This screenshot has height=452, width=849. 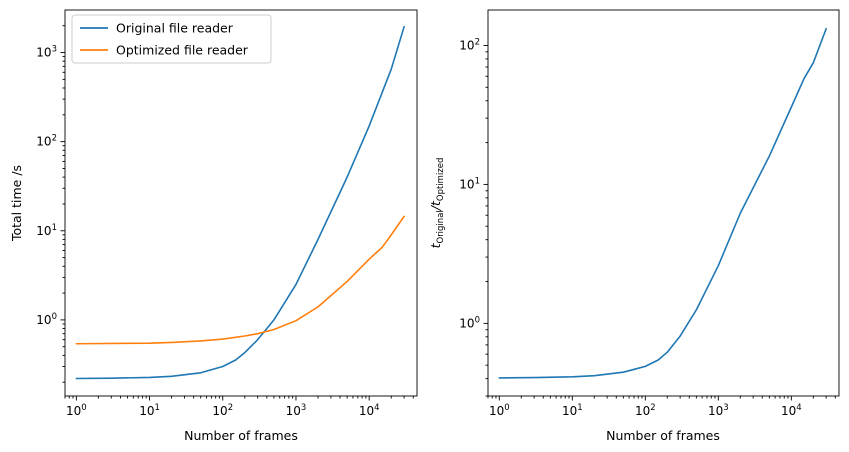 I want to click on legend-box, so click(x=171, y=39).